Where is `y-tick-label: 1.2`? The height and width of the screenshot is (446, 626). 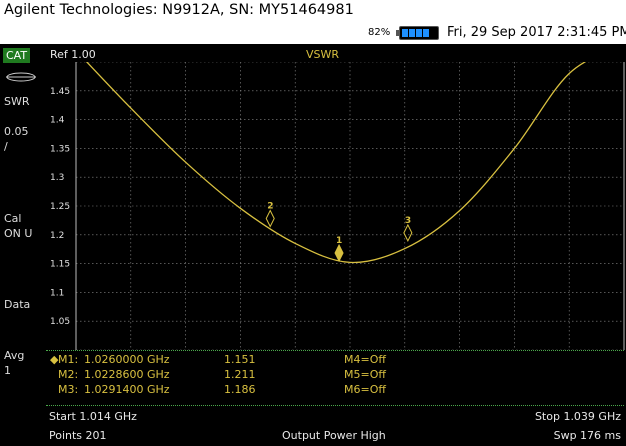 y-tick-label: 1.2 is located at coordinates (57, 236).